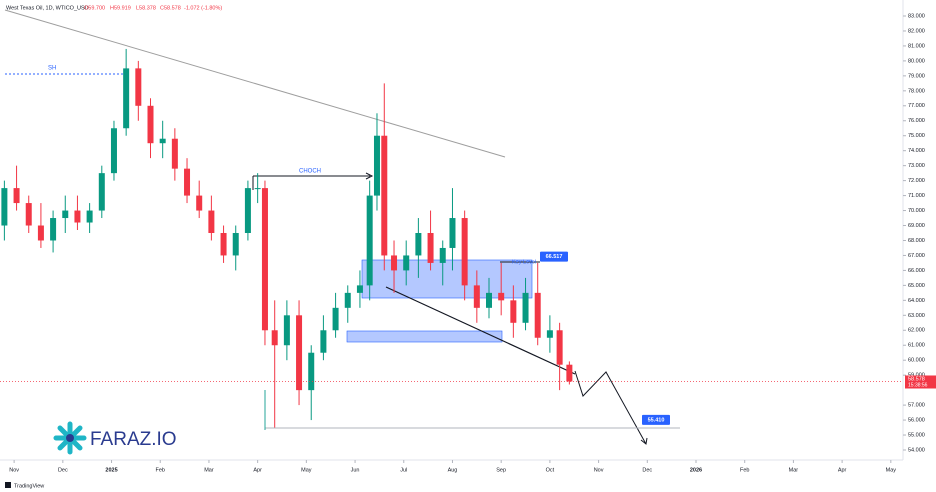 This screenshot has height=492, width=936. What do you see at coordinates (146, 8) in the screenshot?
I see `header-low: L58.378` at bounding box center [146, 8].